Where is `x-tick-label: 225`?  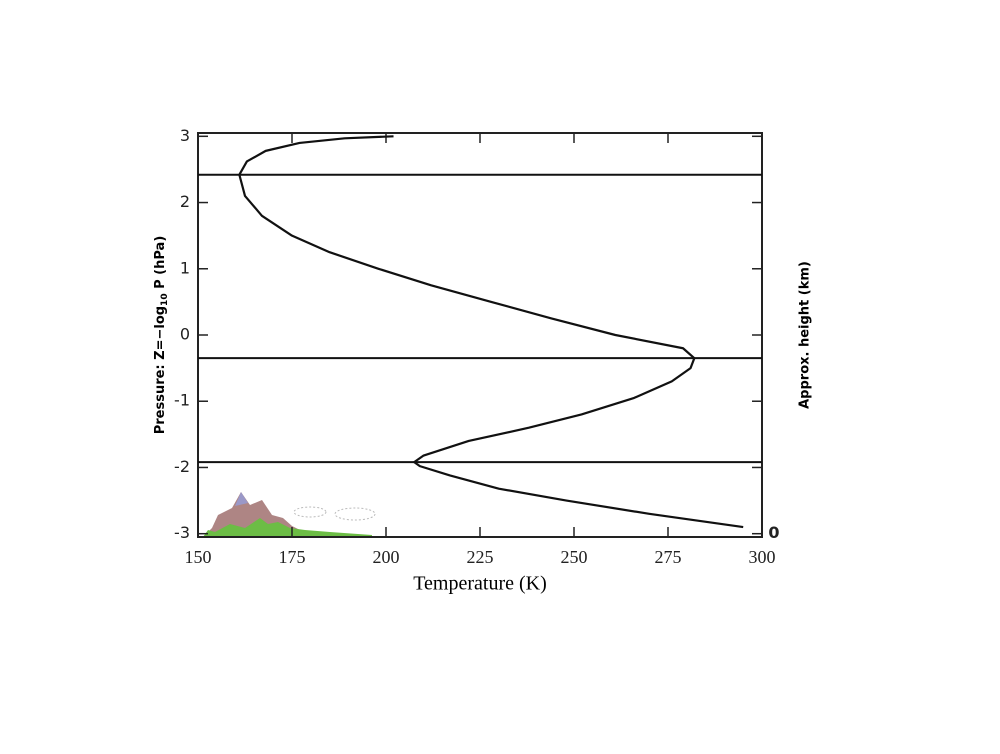 x-tick-label: 225 is located at coordinates (480, 557).